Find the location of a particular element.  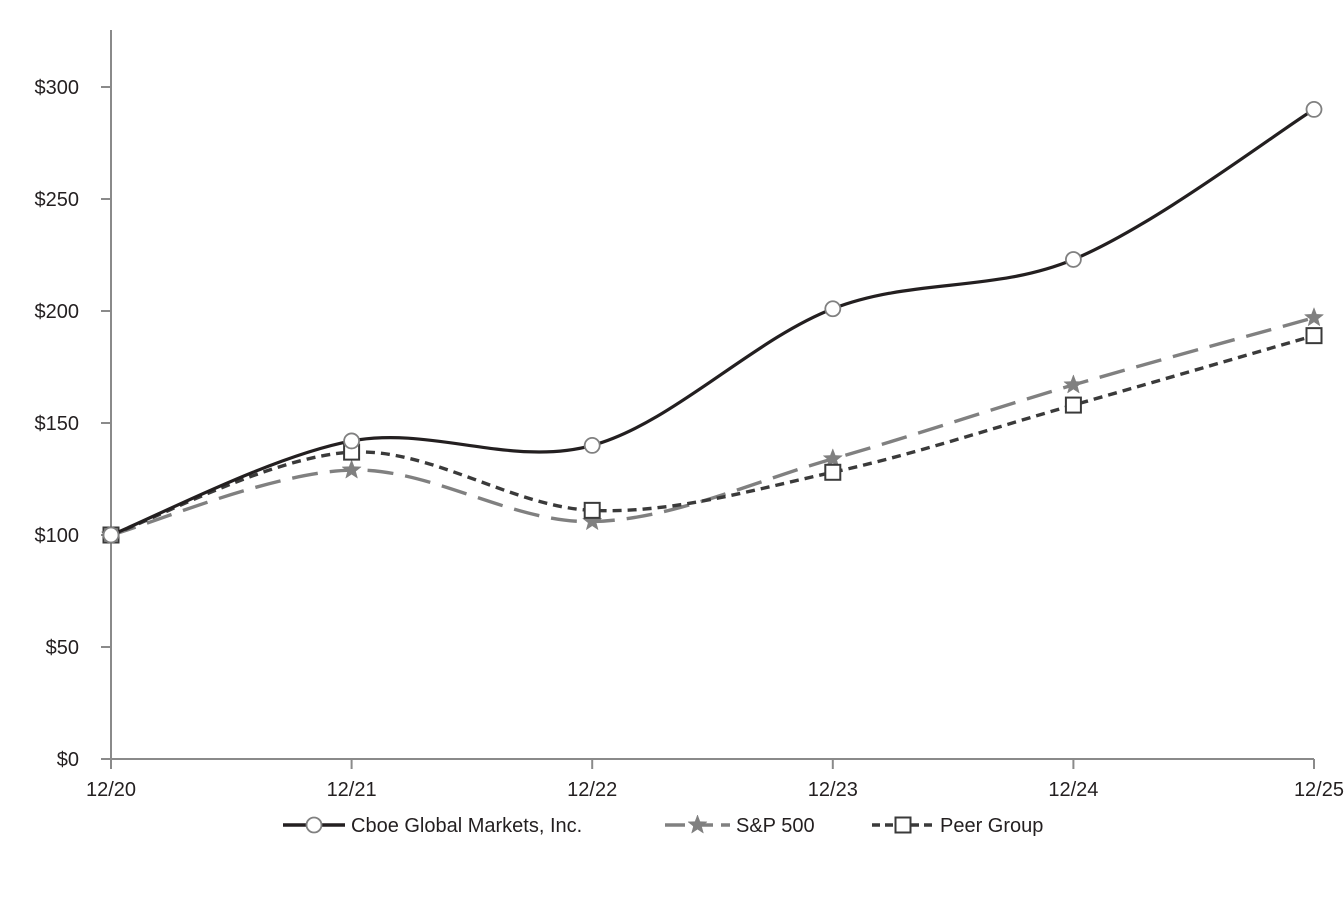

y-tick-label: $200 is located at coordinates (57, 312).